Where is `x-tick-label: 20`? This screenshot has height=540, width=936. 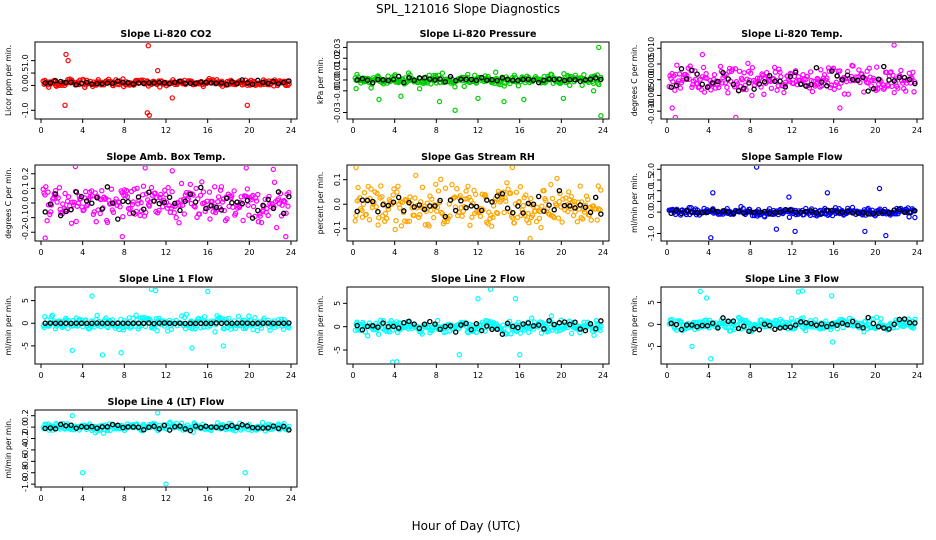
x-tick-label: 20 is located at coordinates (249, 498).